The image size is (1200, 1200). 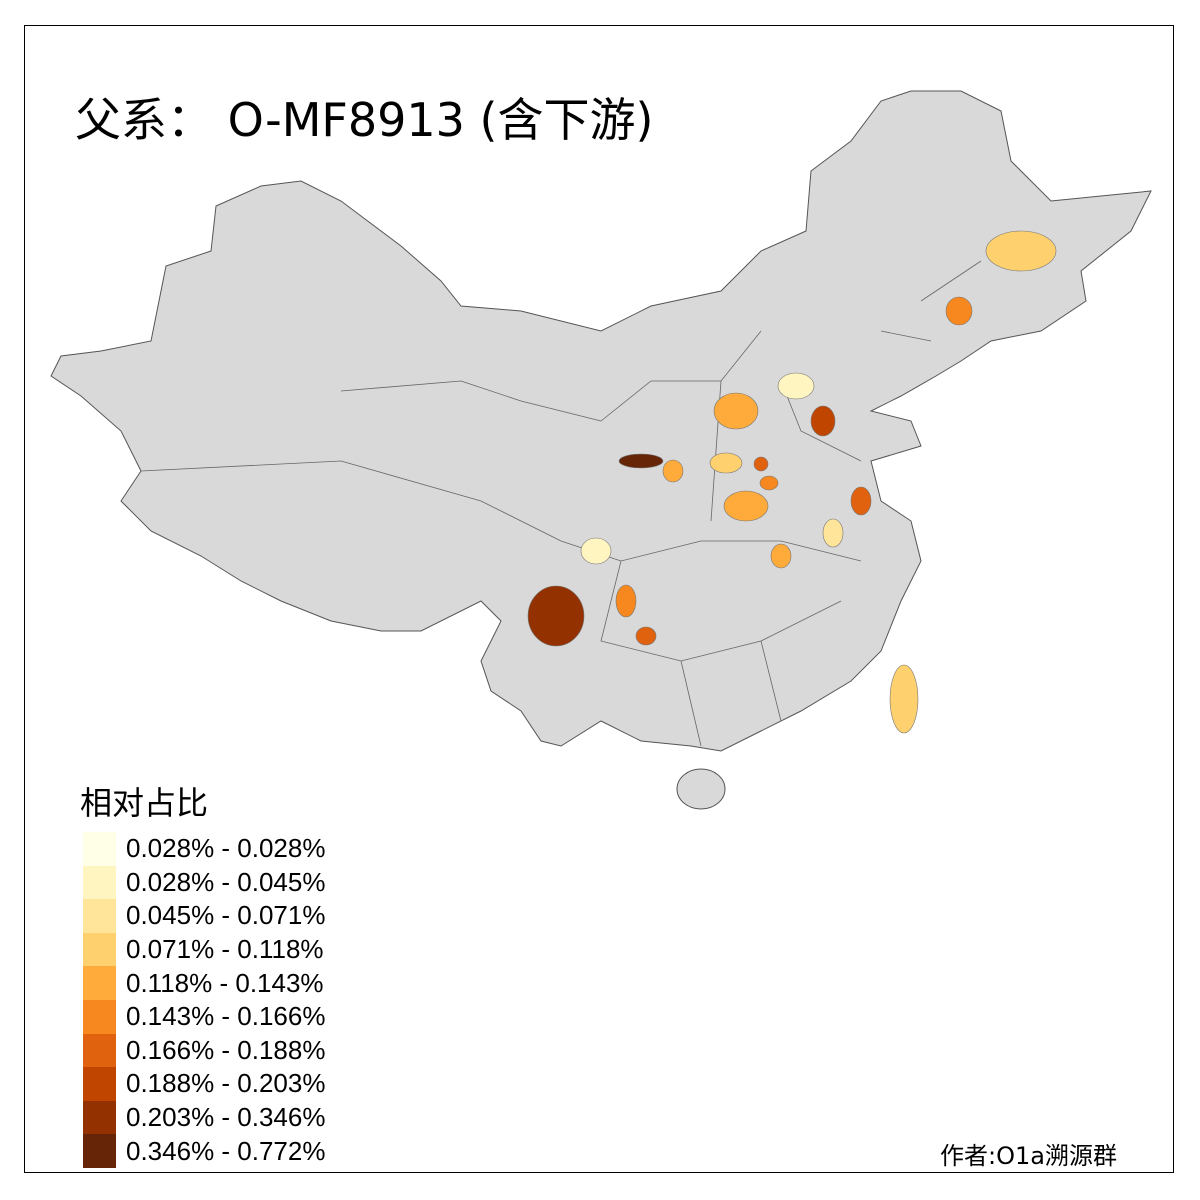 What do you see at coordinates (226, 1016) in the screenshot?
I see `legend-label: 0.143% - 0.166%` at bounding box center [226, 1016].